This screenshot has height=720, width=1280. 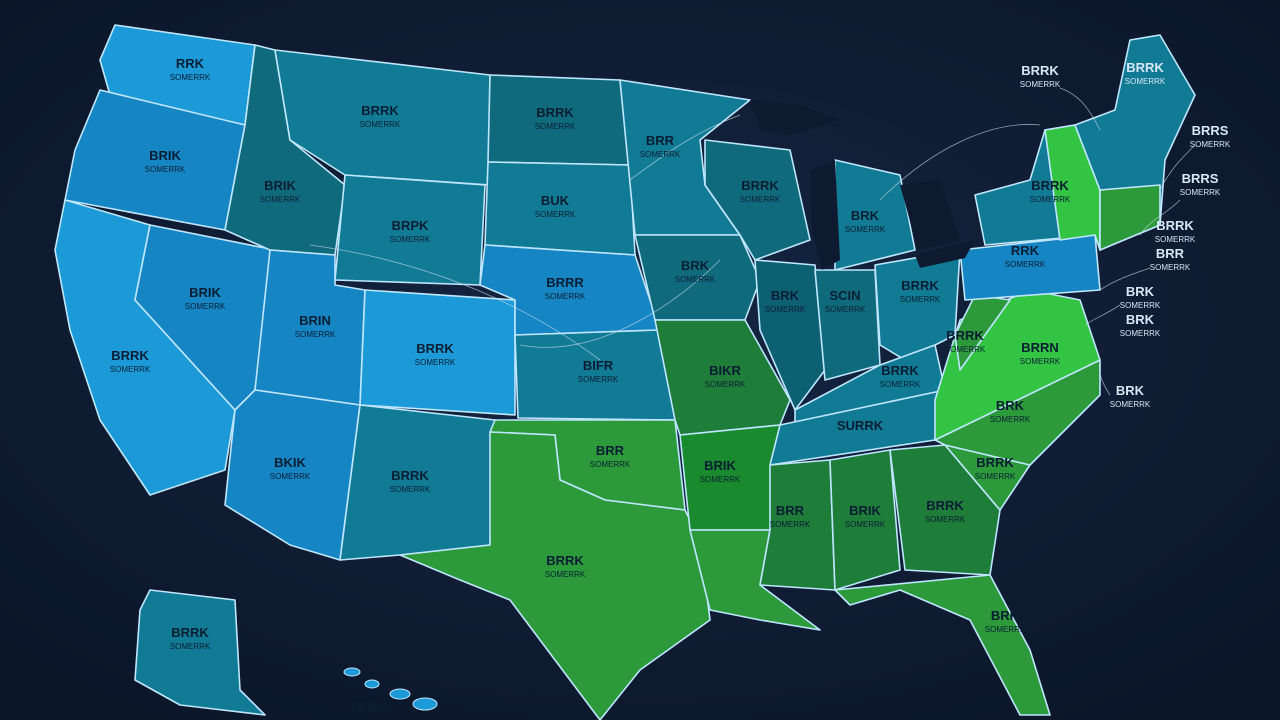 What do you see at coordinates (598, 365) in the screenshot?
I see `state-label: BIFR` at bounding box center [598, 365].